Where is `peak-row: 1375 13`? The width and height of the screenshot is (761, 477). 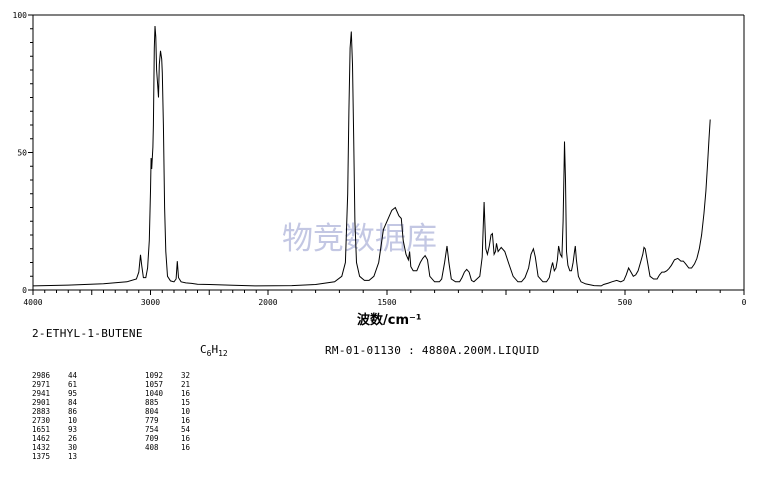 peak-row: 1375 13 is located at coordinates (60, 456).